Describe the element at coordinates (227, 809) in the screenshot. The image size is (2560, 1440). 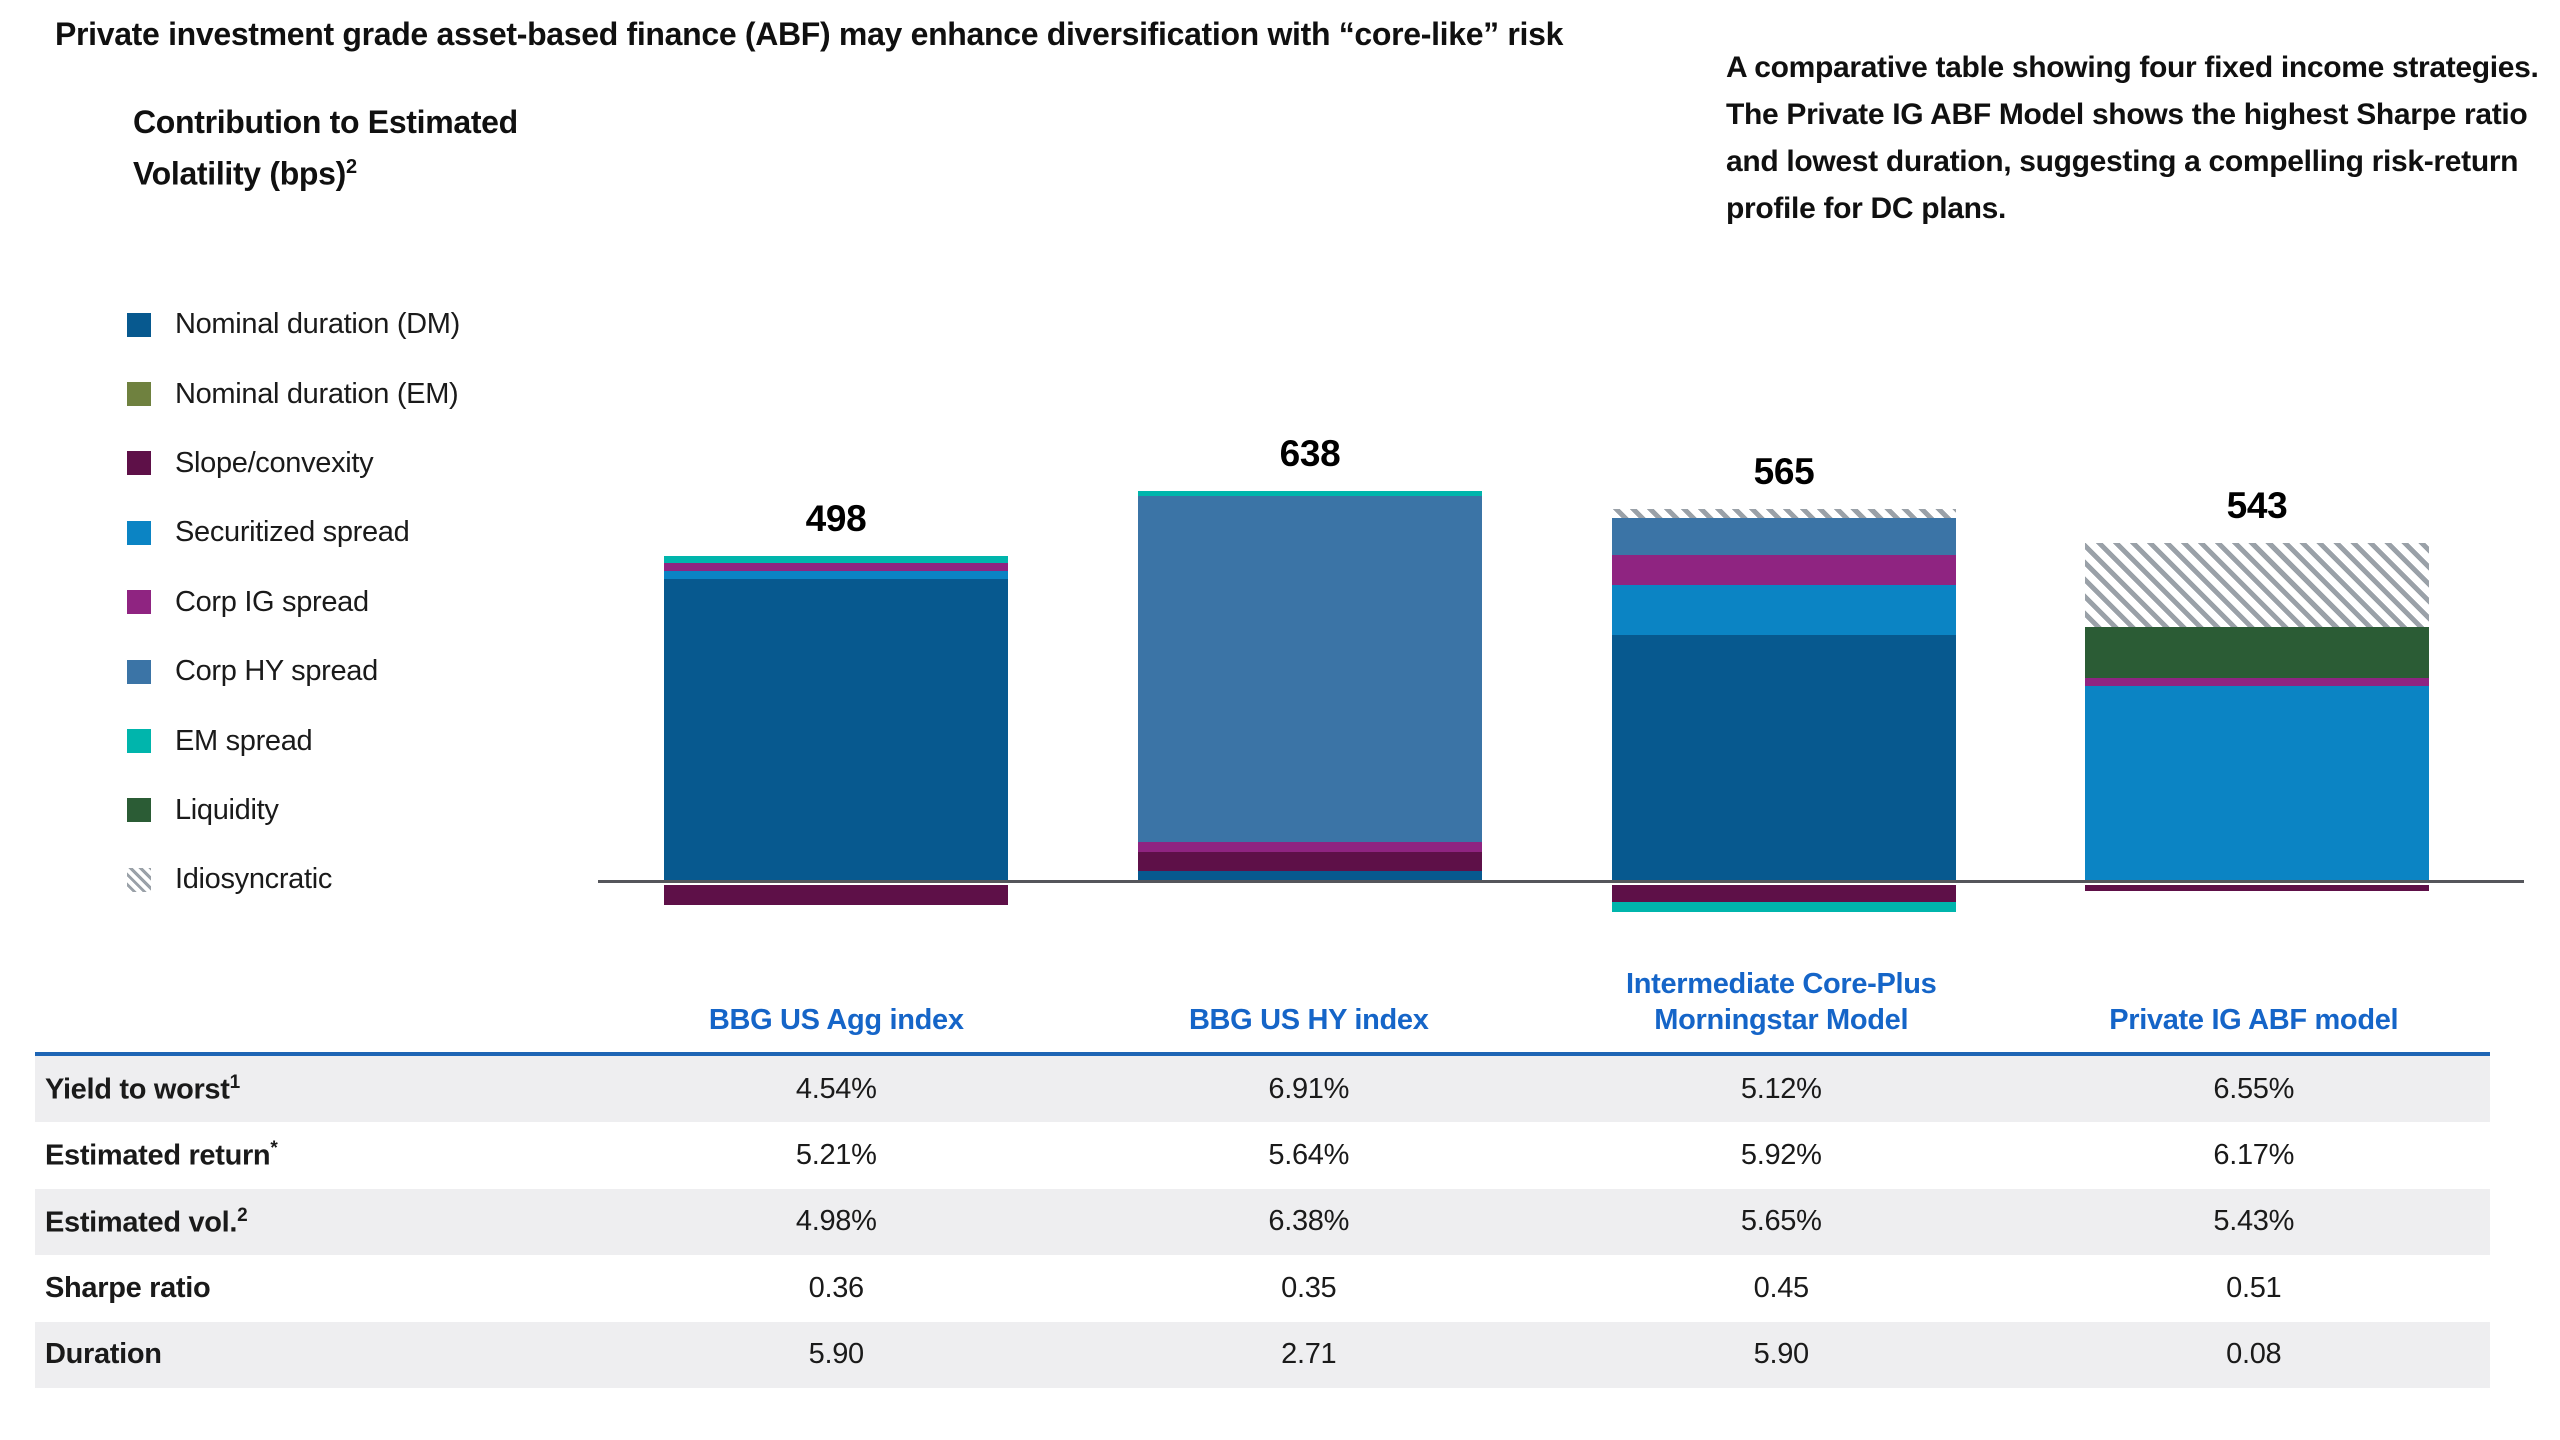
I see `legend-label: Liquidity` at that location.